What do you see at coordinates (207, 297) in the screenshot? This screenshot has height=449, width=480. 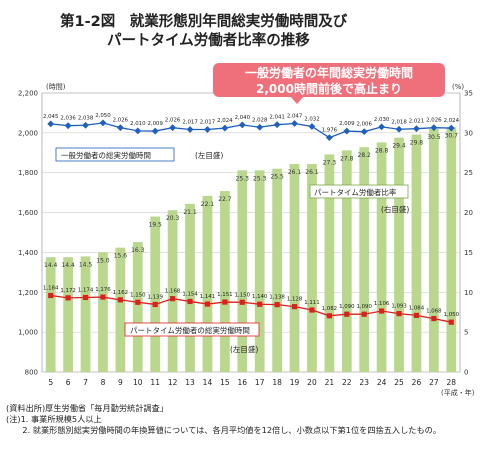 I see `series-value-label: 1,141` at bounding box center [207, 297].